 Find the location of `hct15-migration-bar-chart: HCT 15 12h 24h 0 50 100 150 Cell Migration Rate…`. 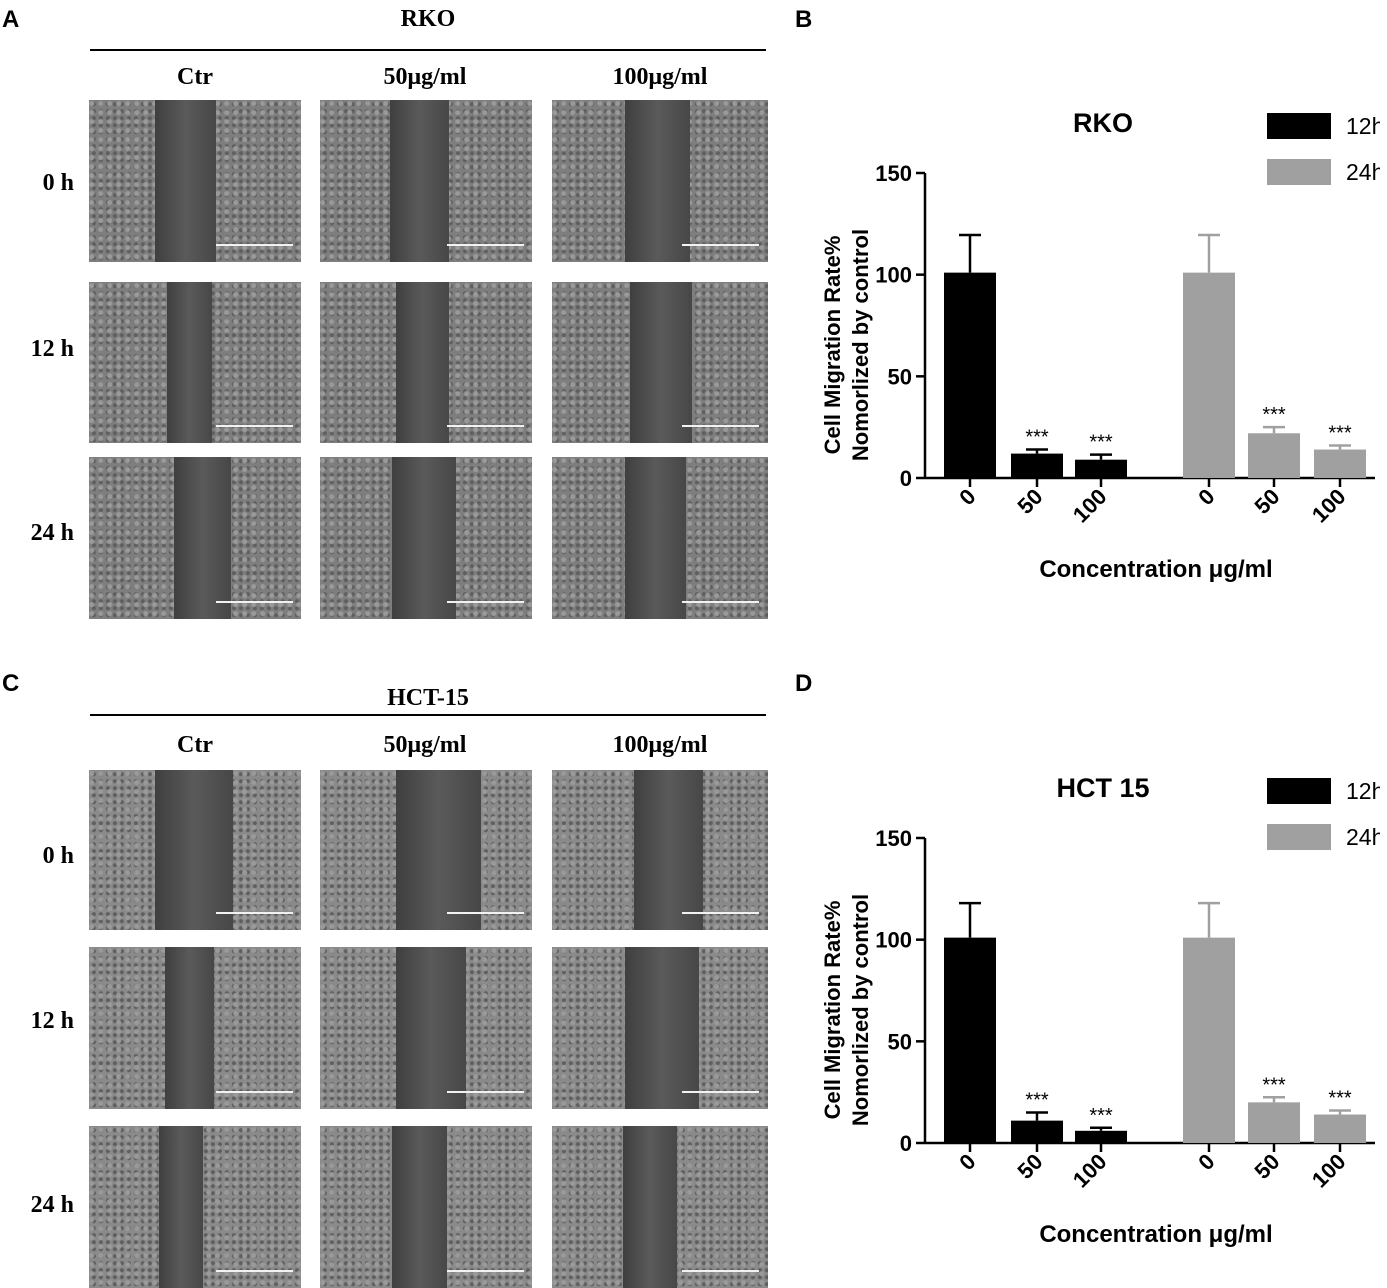

hct15-migration-bar-chart: HCT 15 12h 24h 0 50 100 150 Cell Migration Rate… is located at coordinates (1100, 1010).